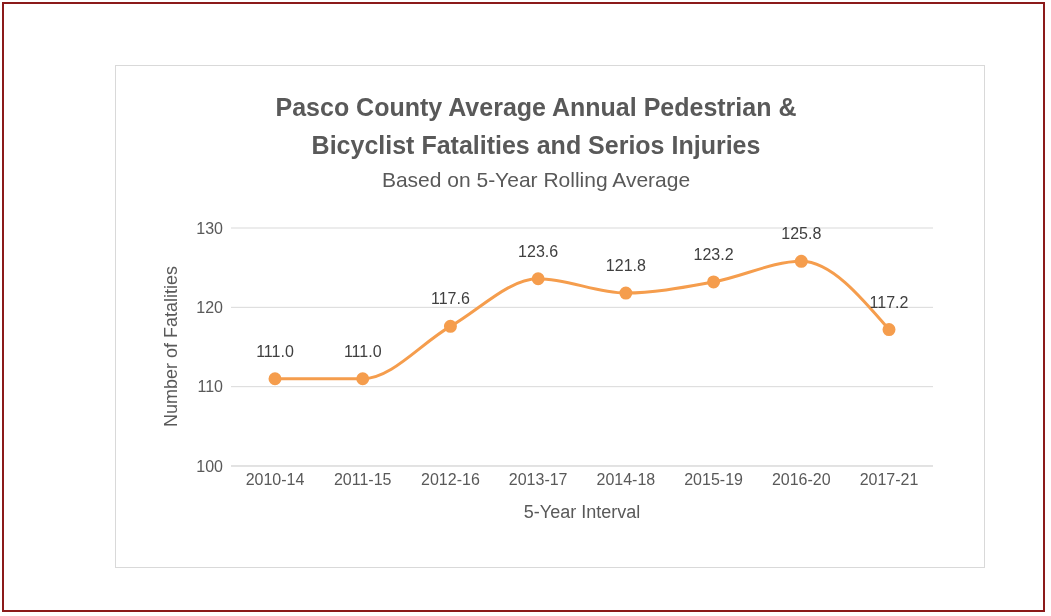  Describe the element at coordinates (275, 480) in the screenshot. I see `x-tick-label: 2010-14` at that location.